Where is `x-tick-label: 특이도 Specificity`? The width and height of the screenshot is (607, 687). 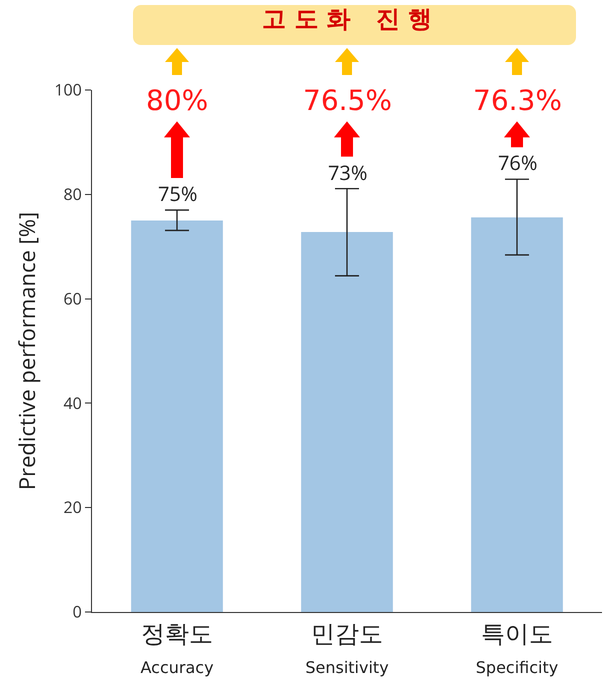
x-tick-label: 특이도 Specificity is located at coordinates (517, 648).